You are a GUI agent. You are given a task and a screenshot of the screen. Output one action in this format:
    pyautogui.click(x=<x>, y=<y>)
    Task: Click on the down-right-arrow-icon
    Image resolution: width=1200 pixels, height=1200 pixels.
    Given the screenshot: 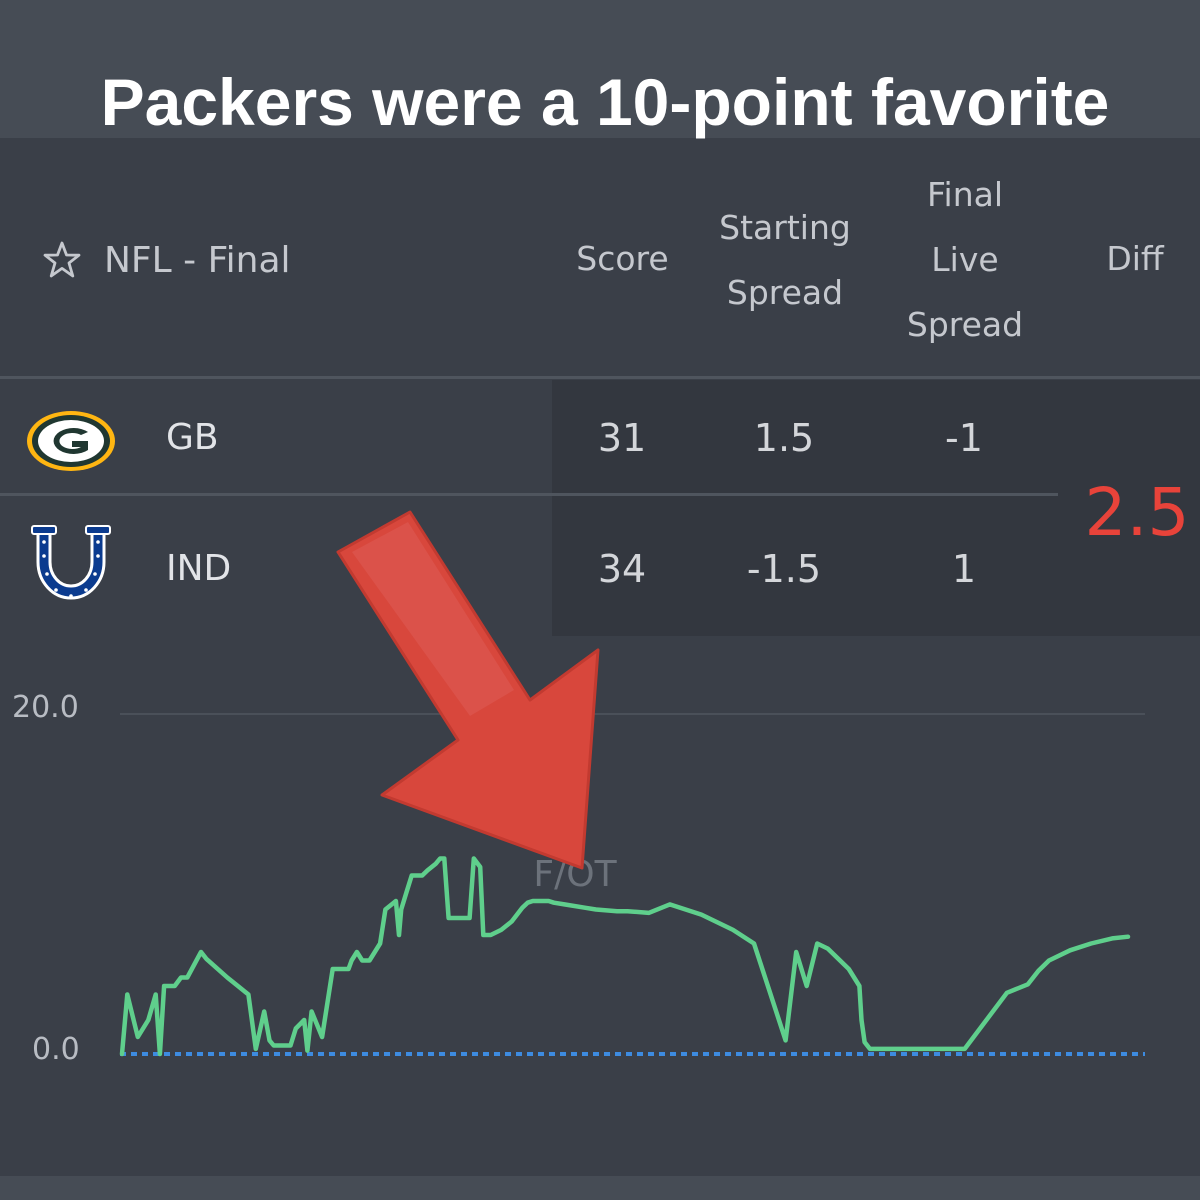 What is the action you would take?
    pyautogui.click(x=468, y=690)
    